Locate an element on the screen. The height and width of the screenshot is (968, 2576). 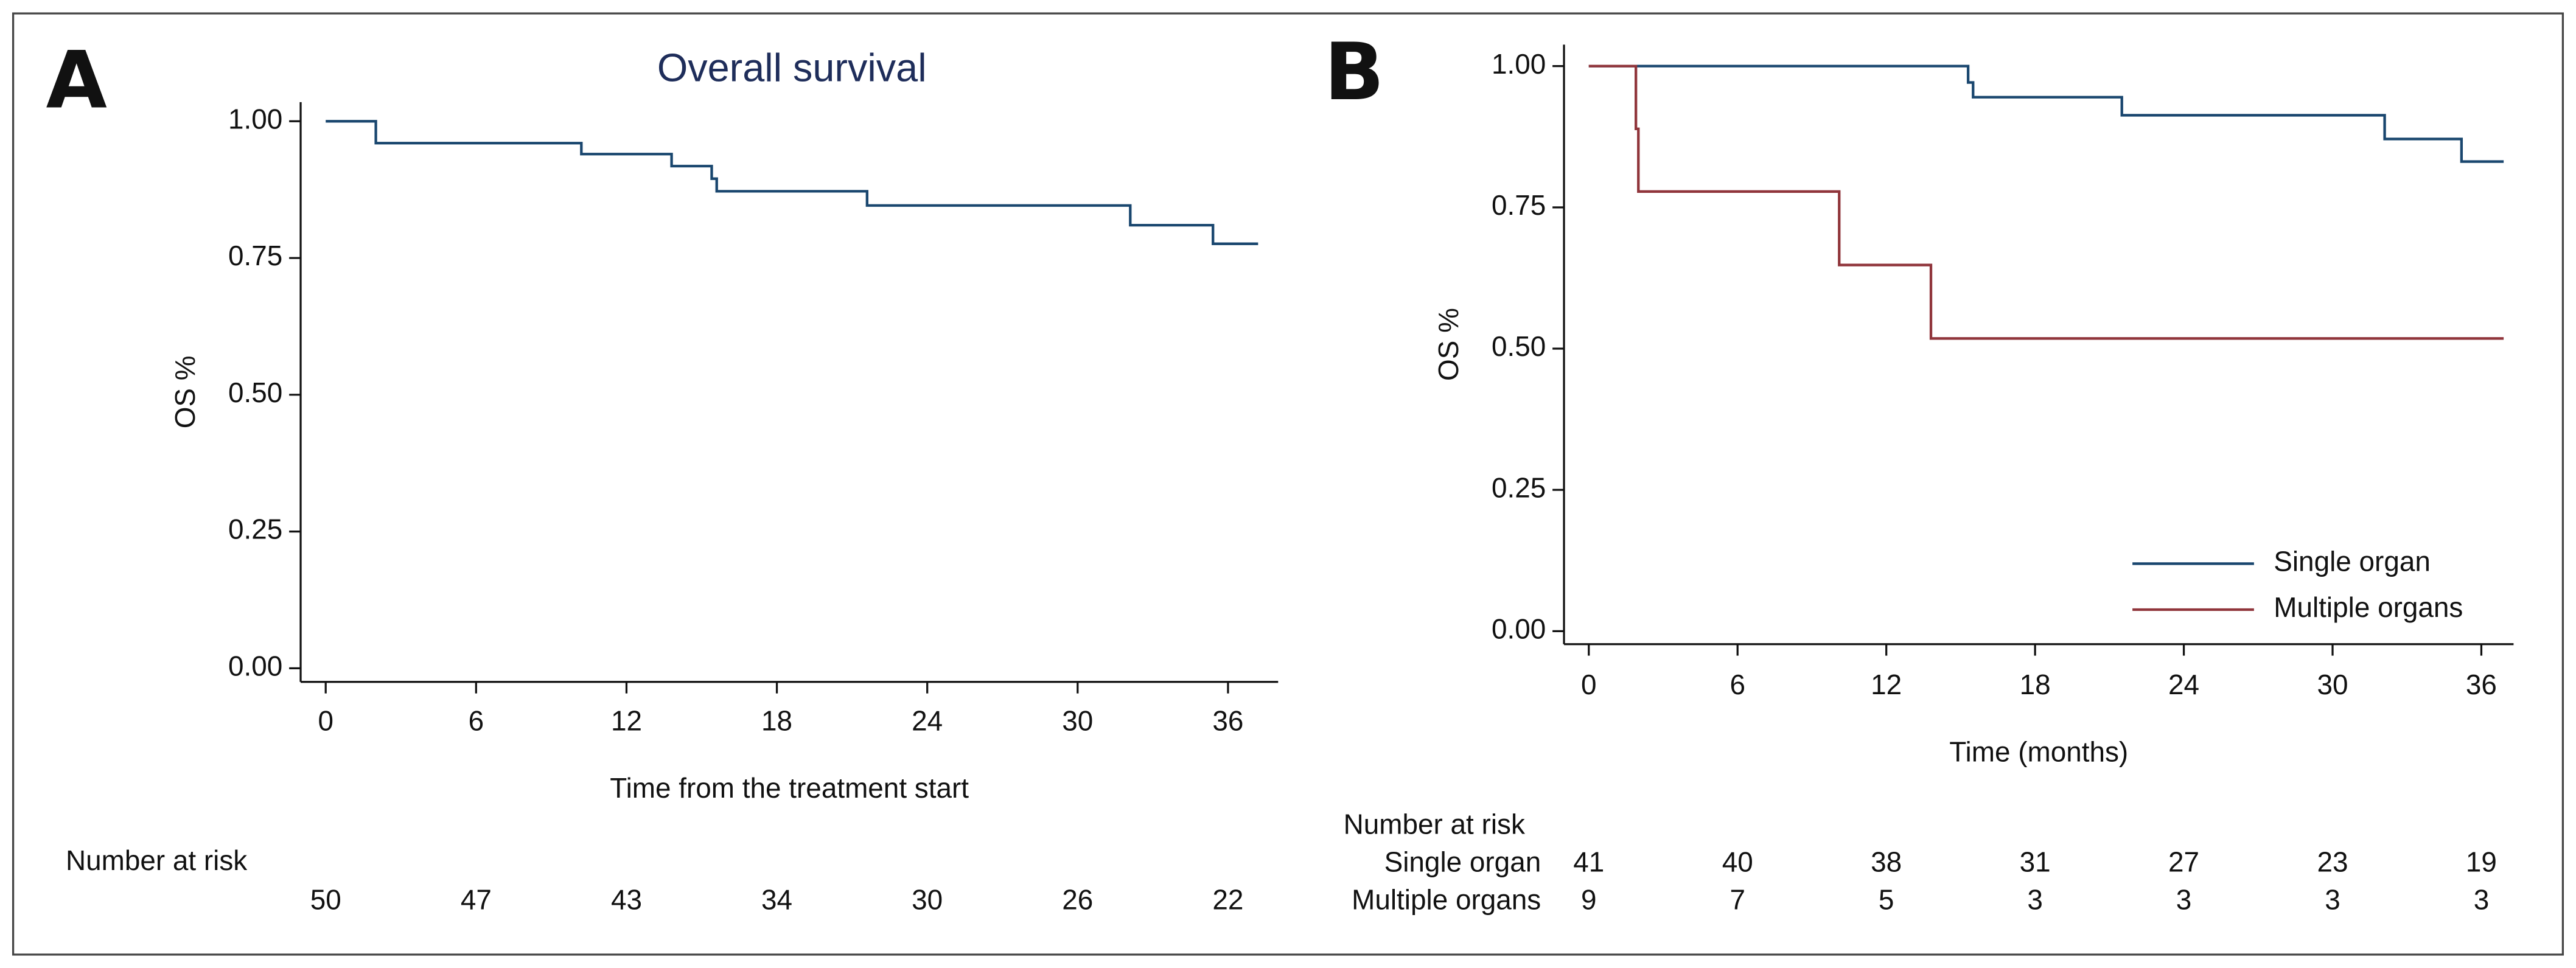
risk-count: 41 is located at coordinates (1588, 862).